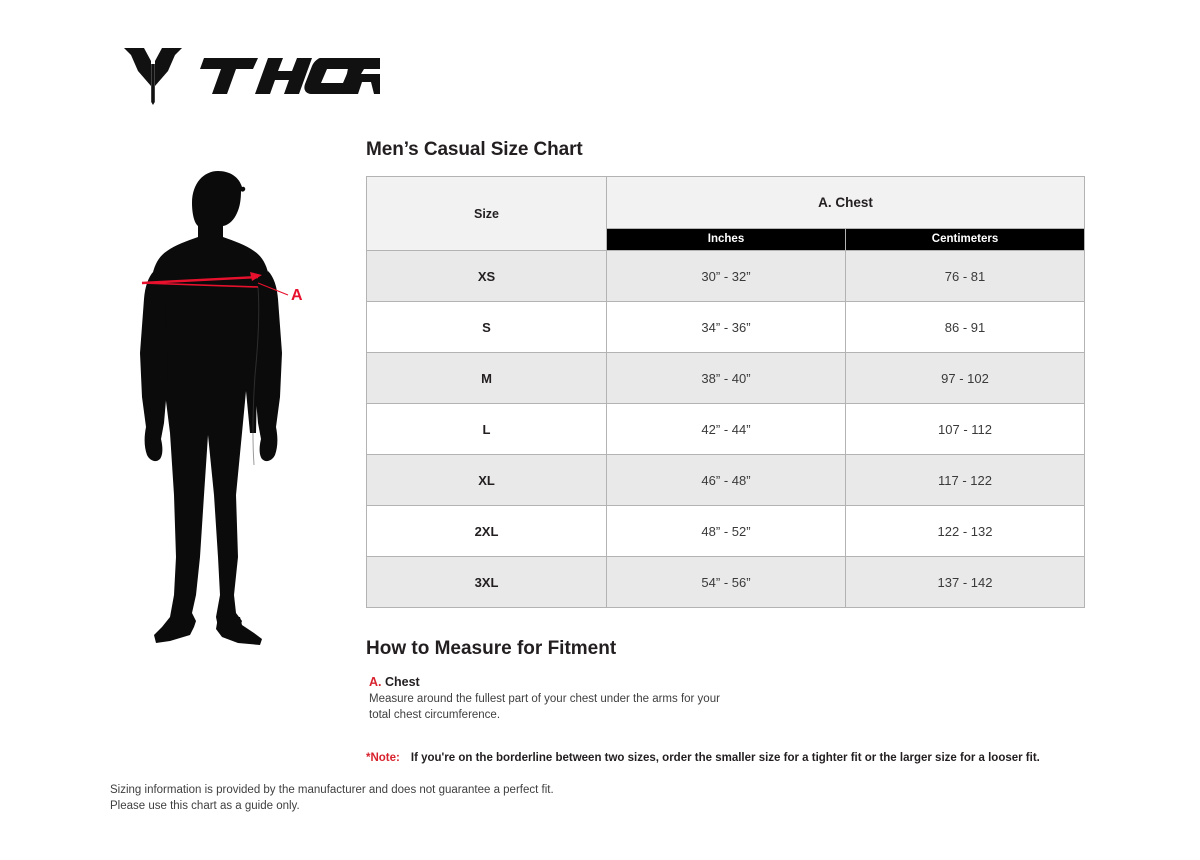  Describe the element at coordinates (965, 239) in the screenshot. I see `header-centimeters: Centimeters` at that location.